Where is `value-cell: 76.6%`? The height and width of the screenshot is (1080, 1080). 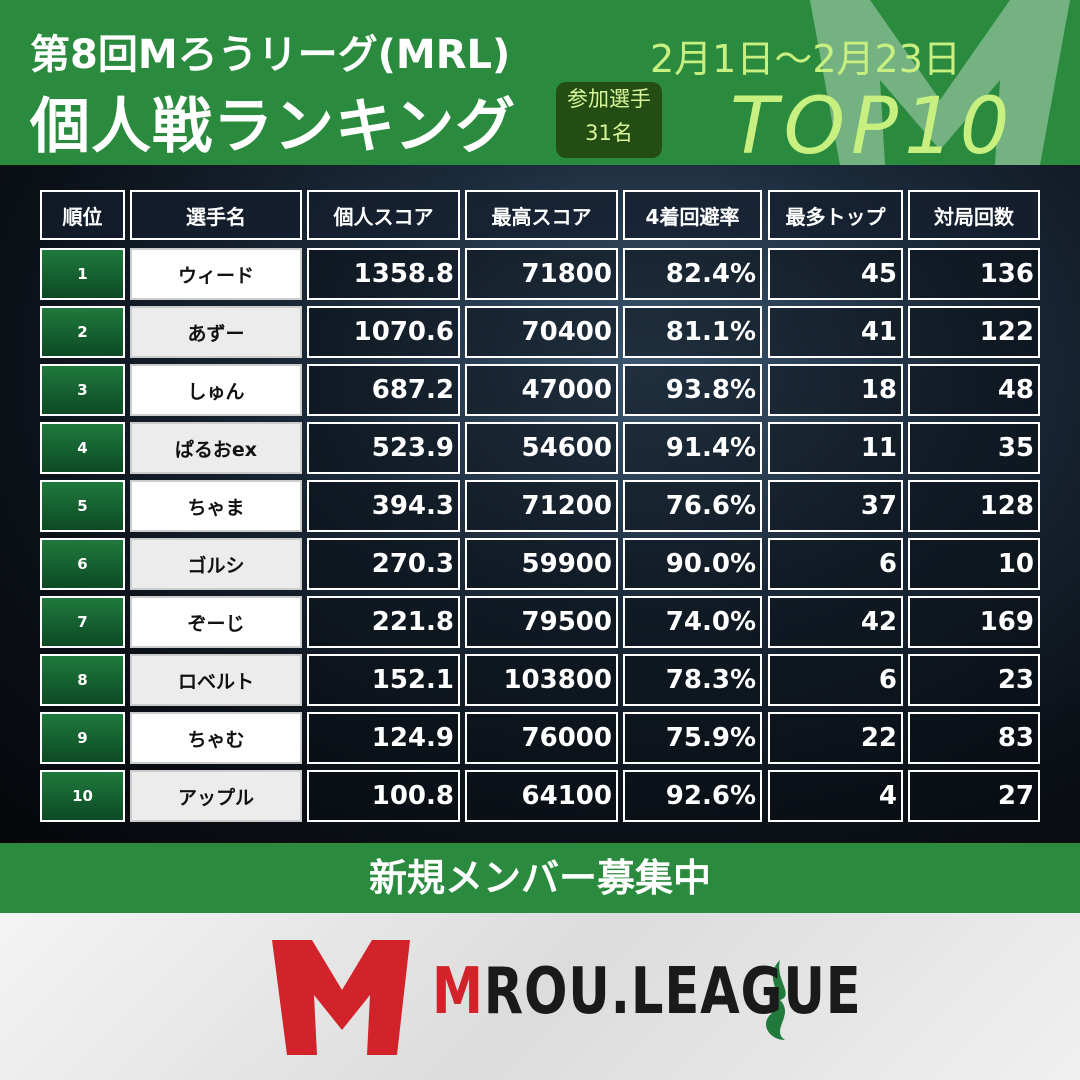 value-cell: 76.6% is located at coordinates (692, 506).